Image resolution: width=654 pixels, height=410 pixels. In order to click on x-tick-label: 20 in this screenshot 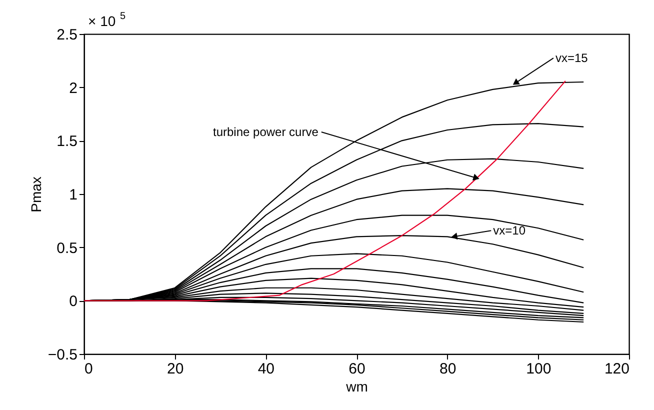, I will do `click(175, 369)`.